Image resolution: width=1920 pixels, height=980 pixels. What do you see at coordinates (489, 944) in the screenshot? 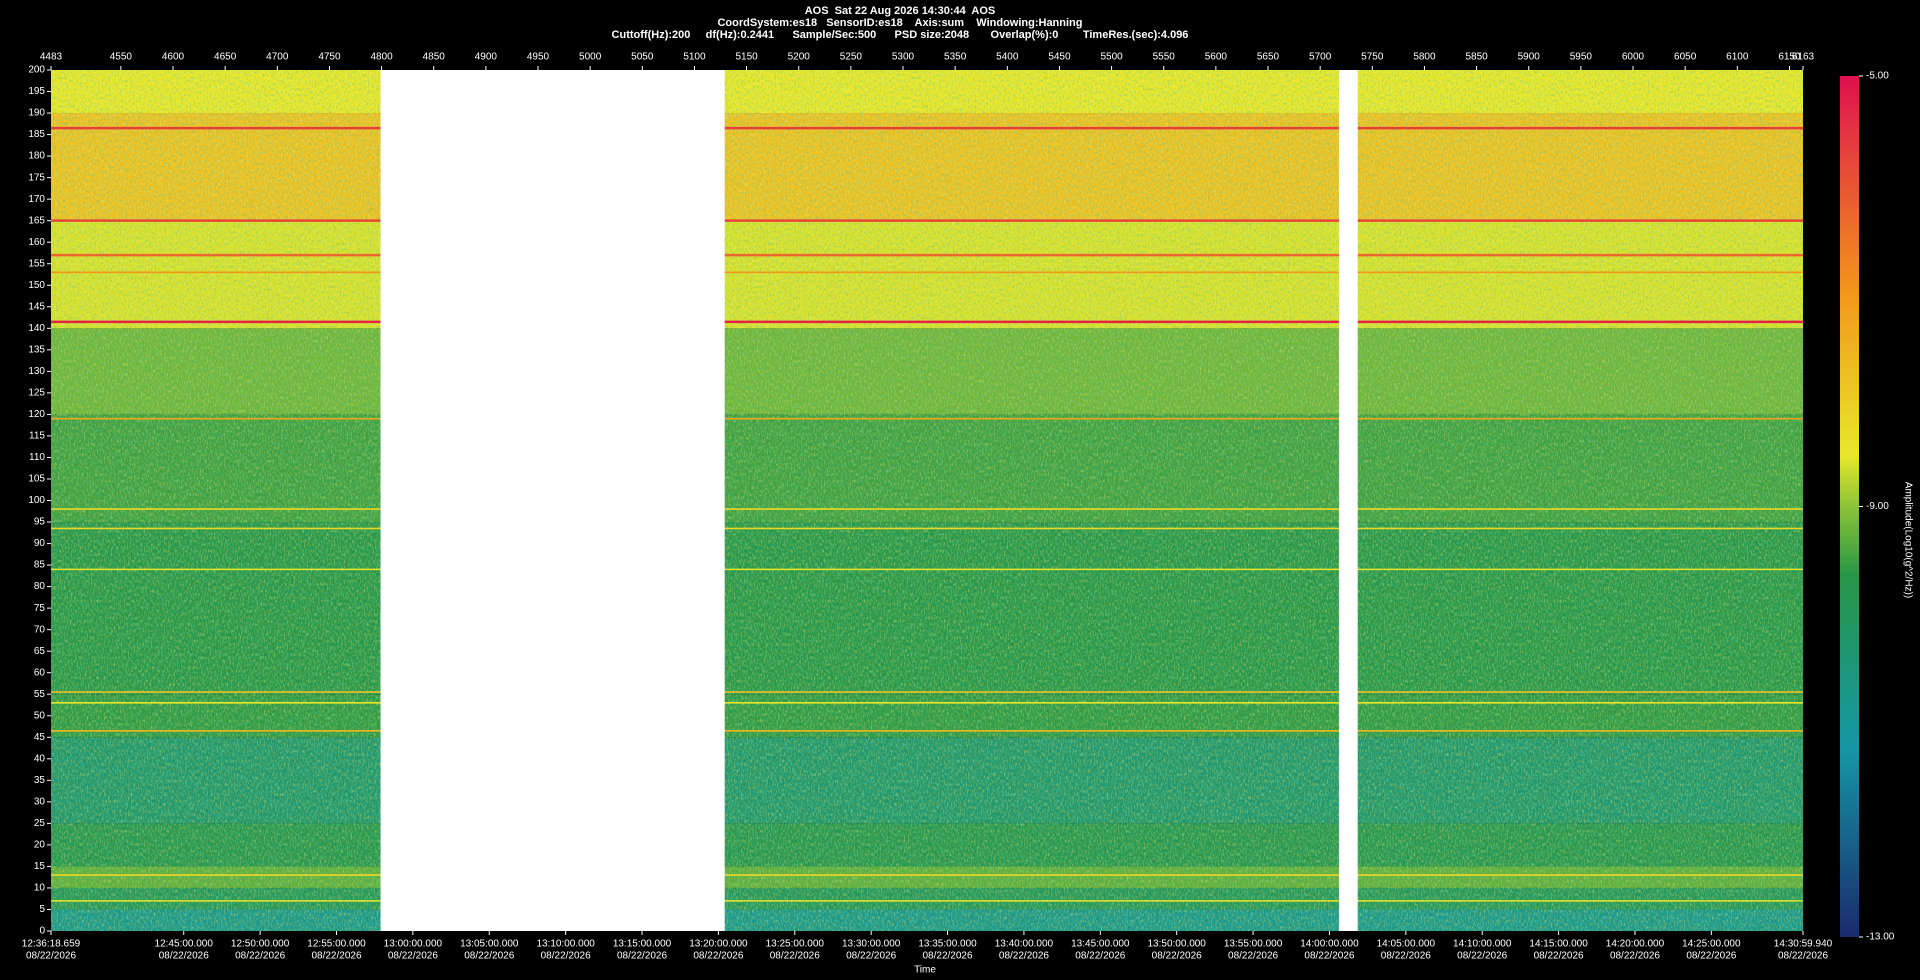
I see `time-tick-label: 13:05:00.000` at bounding box center [489, 944].